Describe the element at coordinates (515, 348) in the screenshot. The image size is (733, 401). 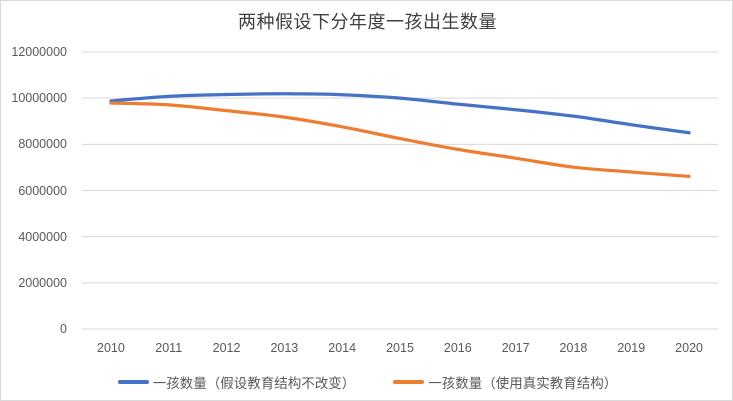
I see `x-tick-label: 2017` at that location.